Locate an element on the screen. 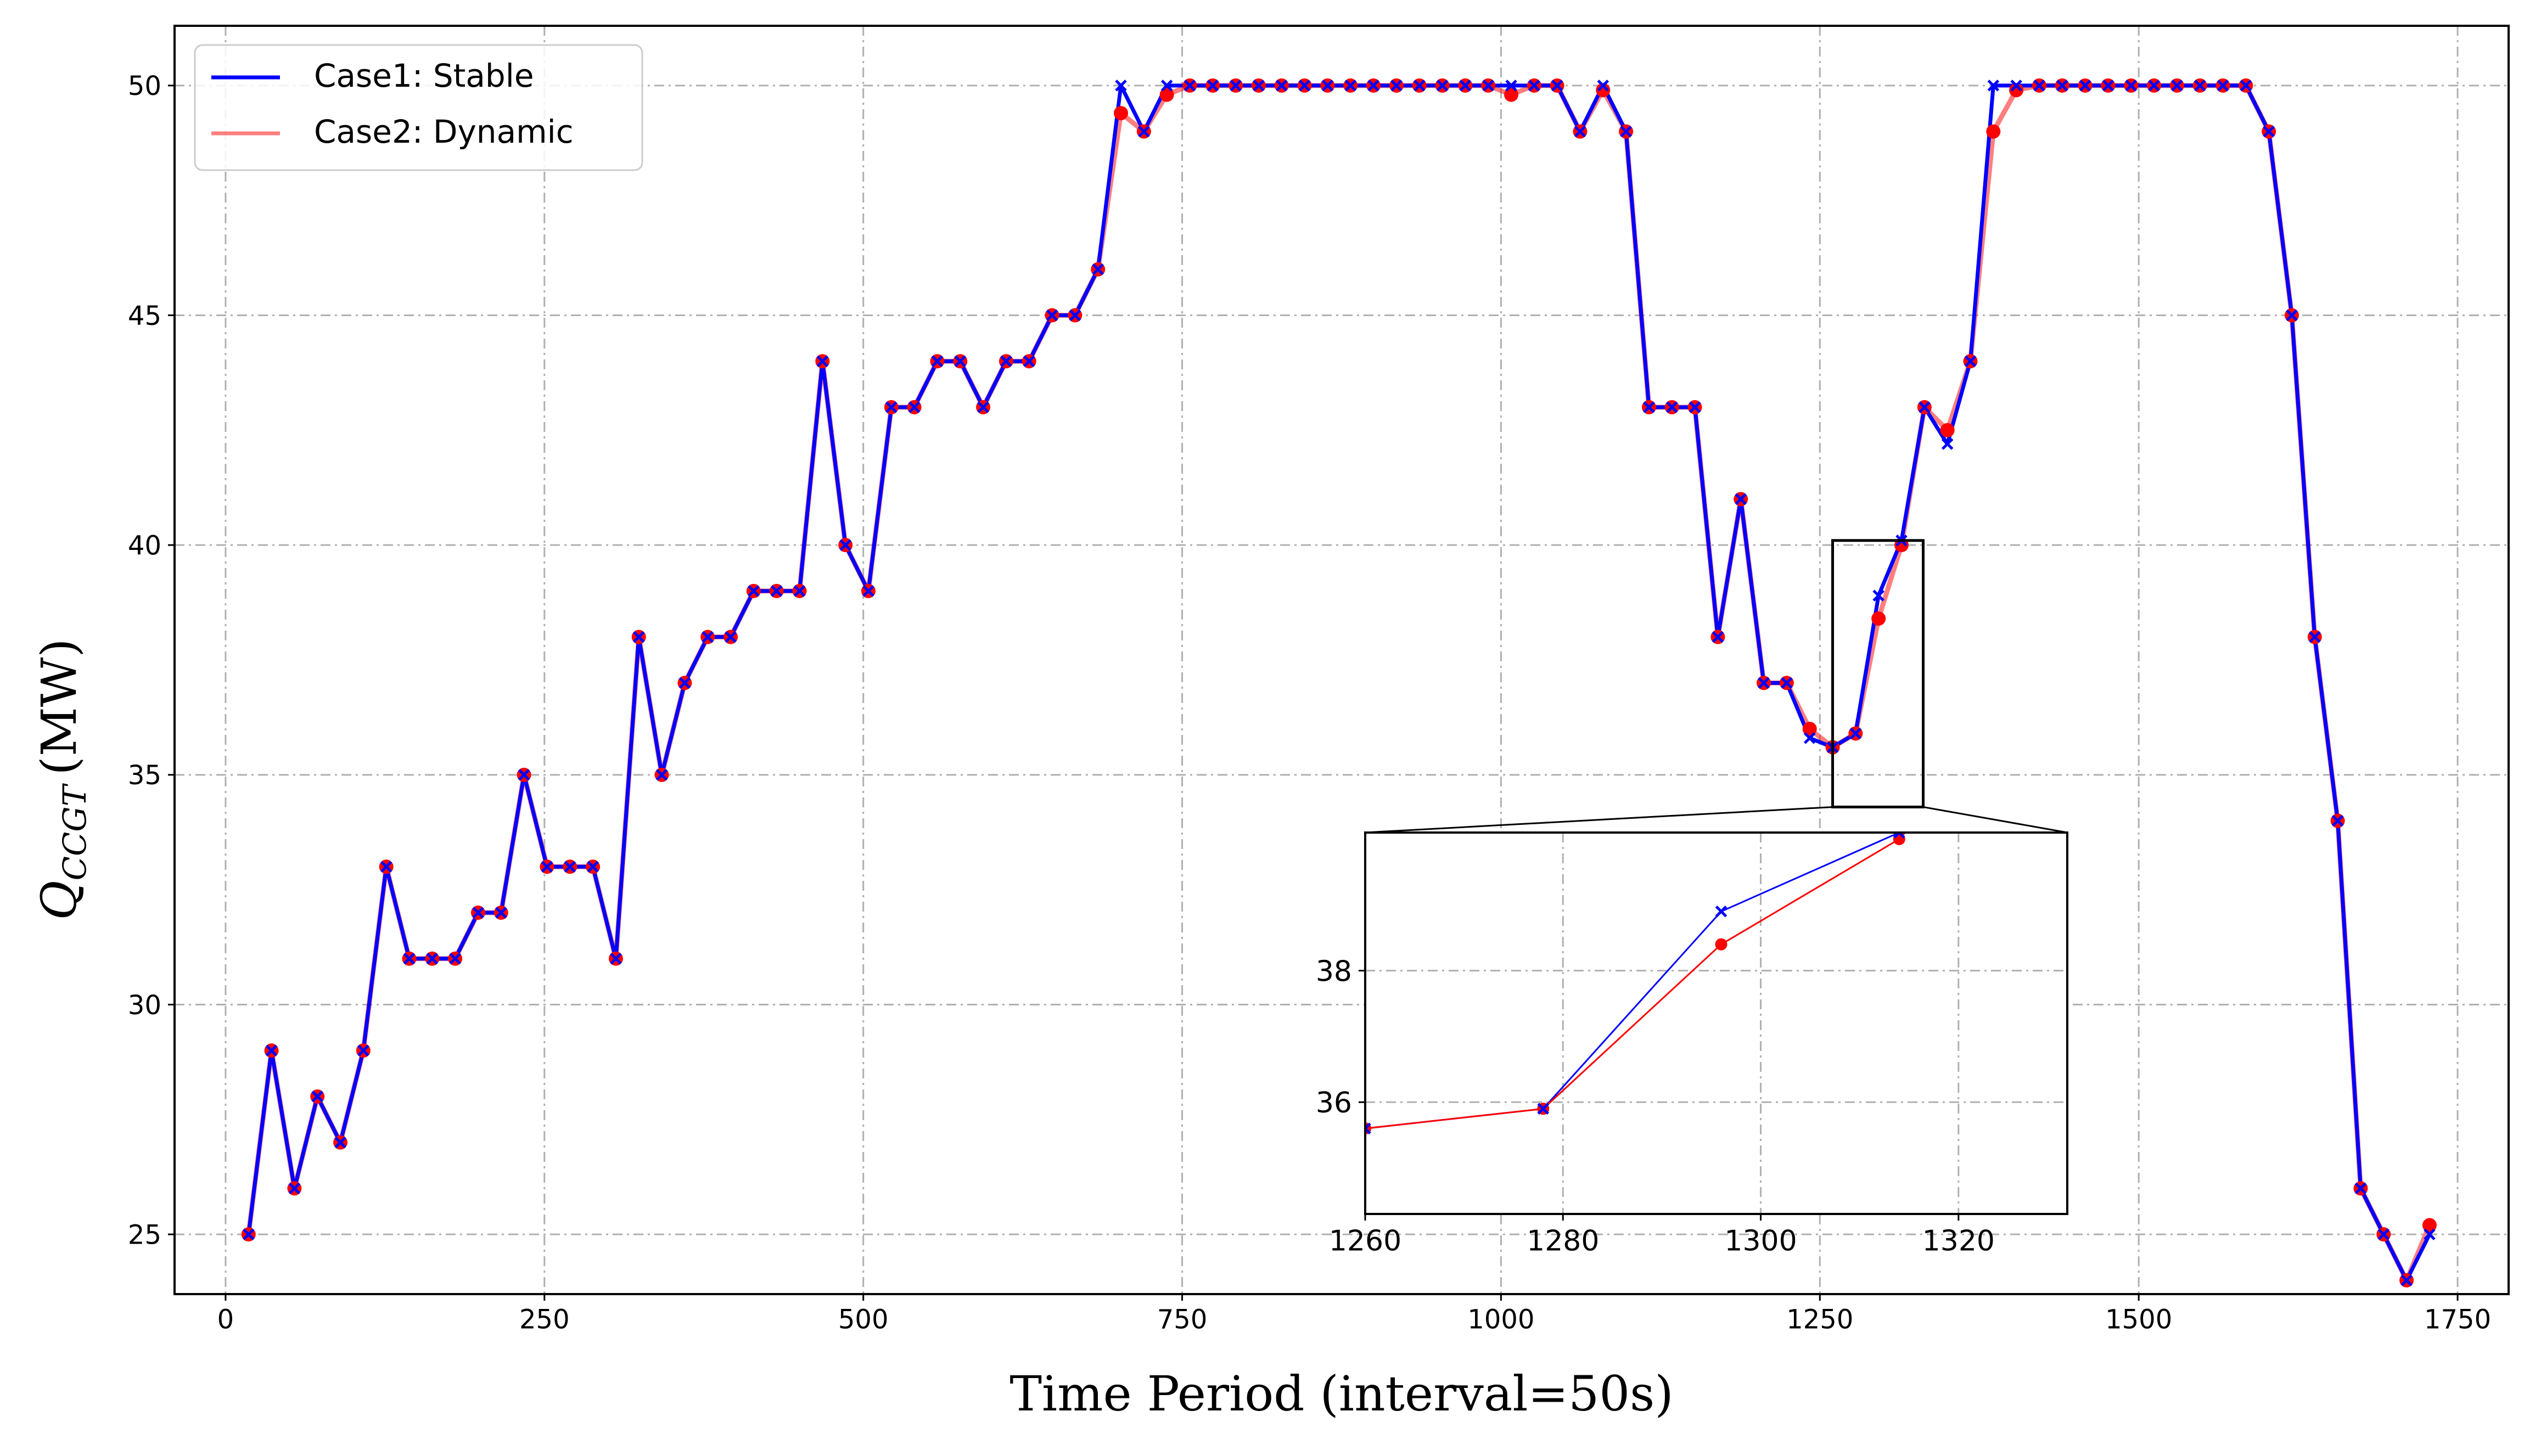 This screenshot has width=2541, height=1456. zoom-indicator is located at coordinates (1716, 686).